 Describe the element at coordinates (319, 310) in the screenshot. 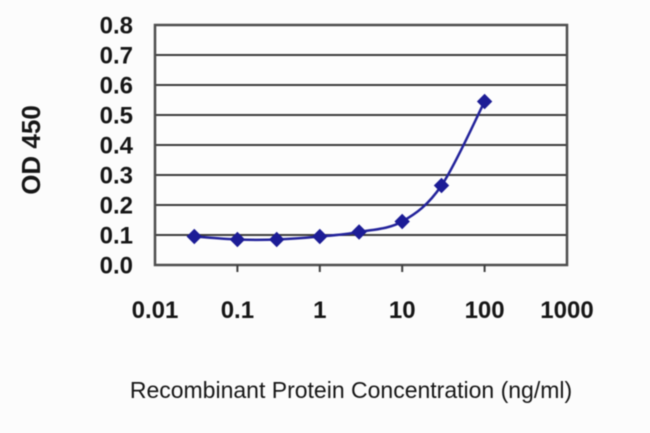

I see `x-tick-label: 1` at that location.